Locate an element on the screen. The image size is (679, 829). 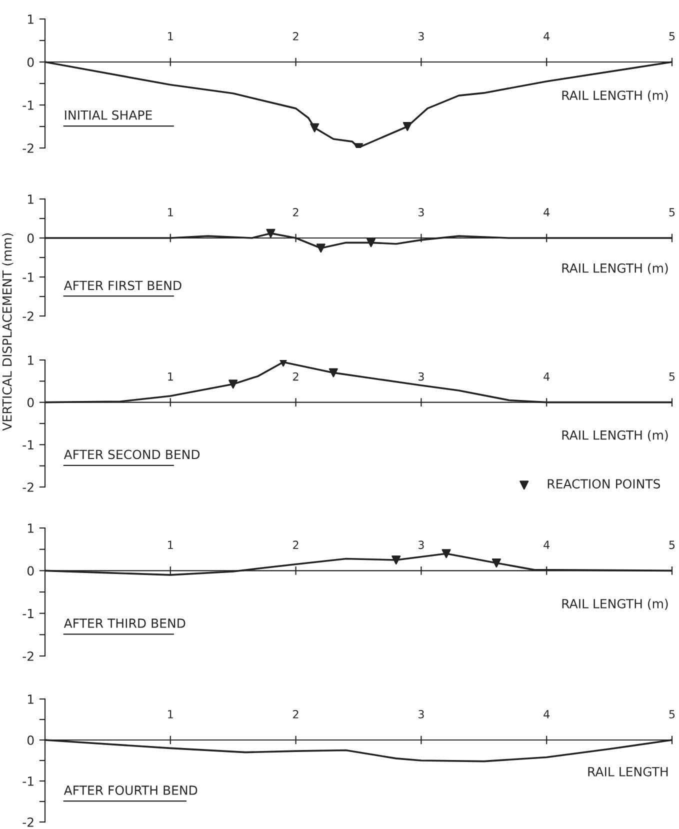
y-axis-title: VERTICAL DISPLACEMENT (mm) is located at coordinates (8, 332).